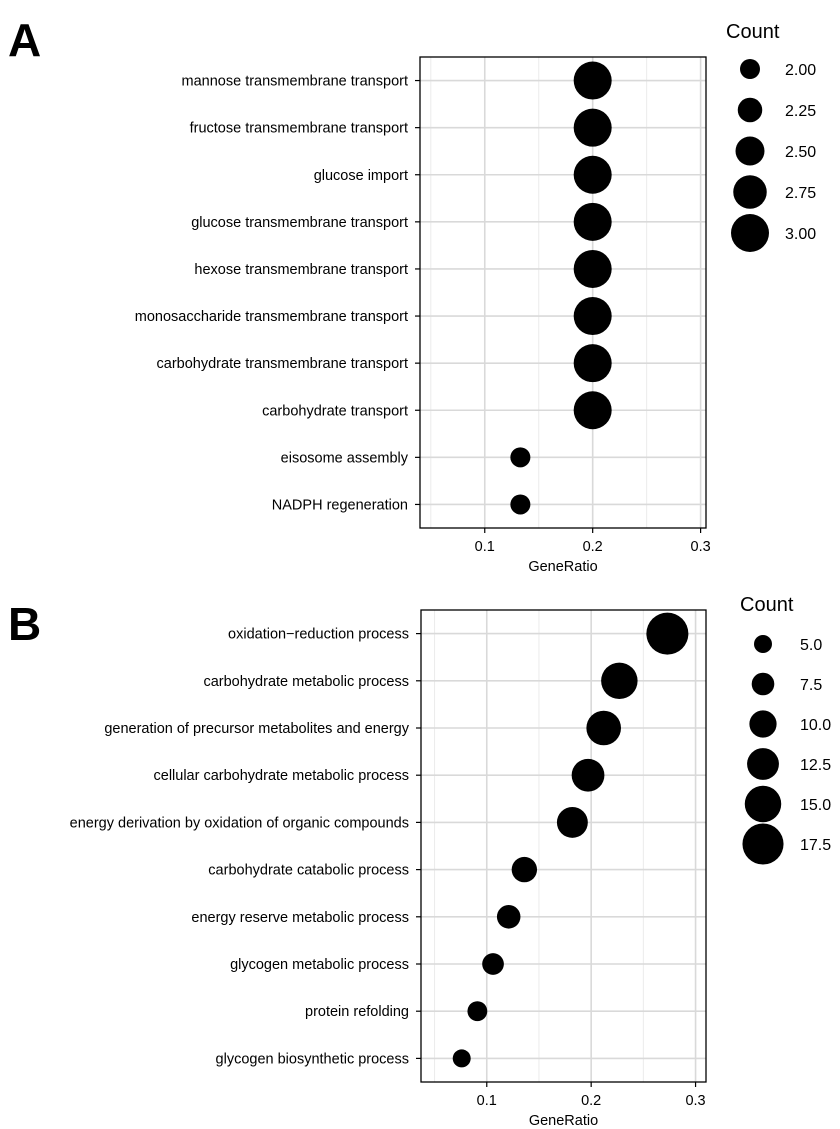  I want to click on category-label: mannose transmembrane transport, so click(295, 82).